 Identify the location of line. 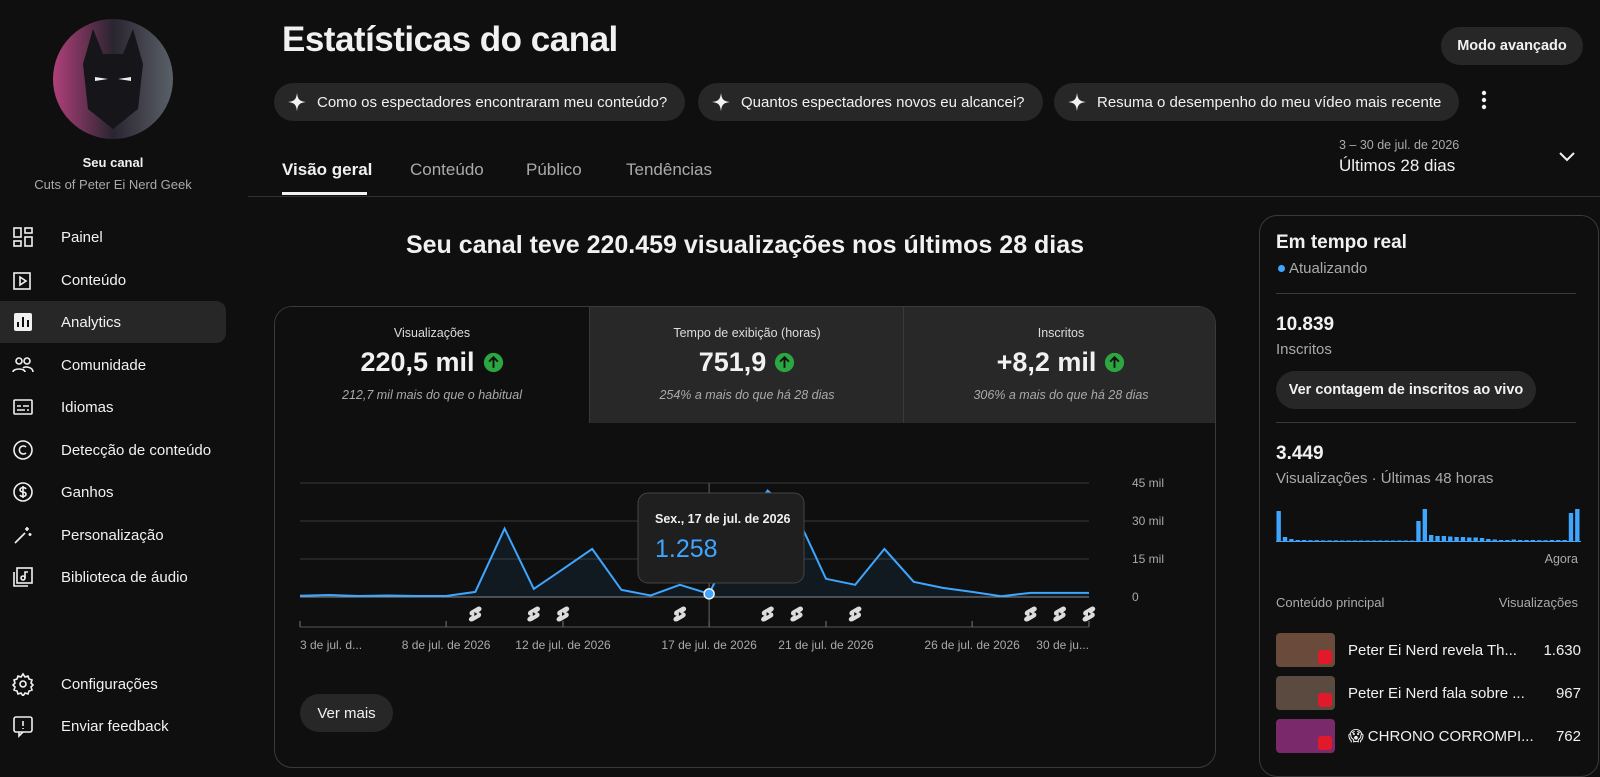
(694, 543).